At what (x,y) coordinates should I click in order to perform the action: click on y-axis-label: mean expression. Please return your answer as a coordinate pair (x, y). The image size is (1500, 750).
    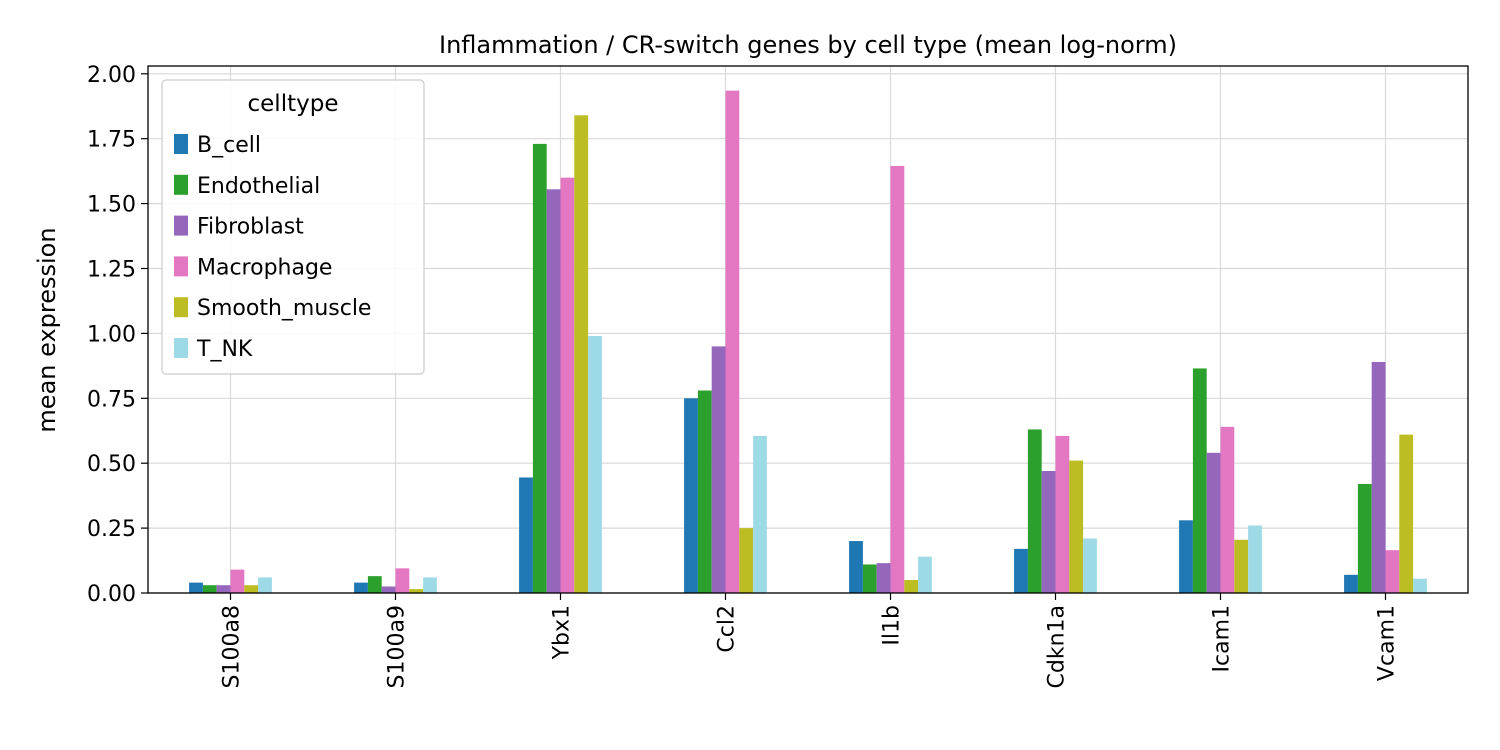
    Looking at the image, I should click on (47, 329).